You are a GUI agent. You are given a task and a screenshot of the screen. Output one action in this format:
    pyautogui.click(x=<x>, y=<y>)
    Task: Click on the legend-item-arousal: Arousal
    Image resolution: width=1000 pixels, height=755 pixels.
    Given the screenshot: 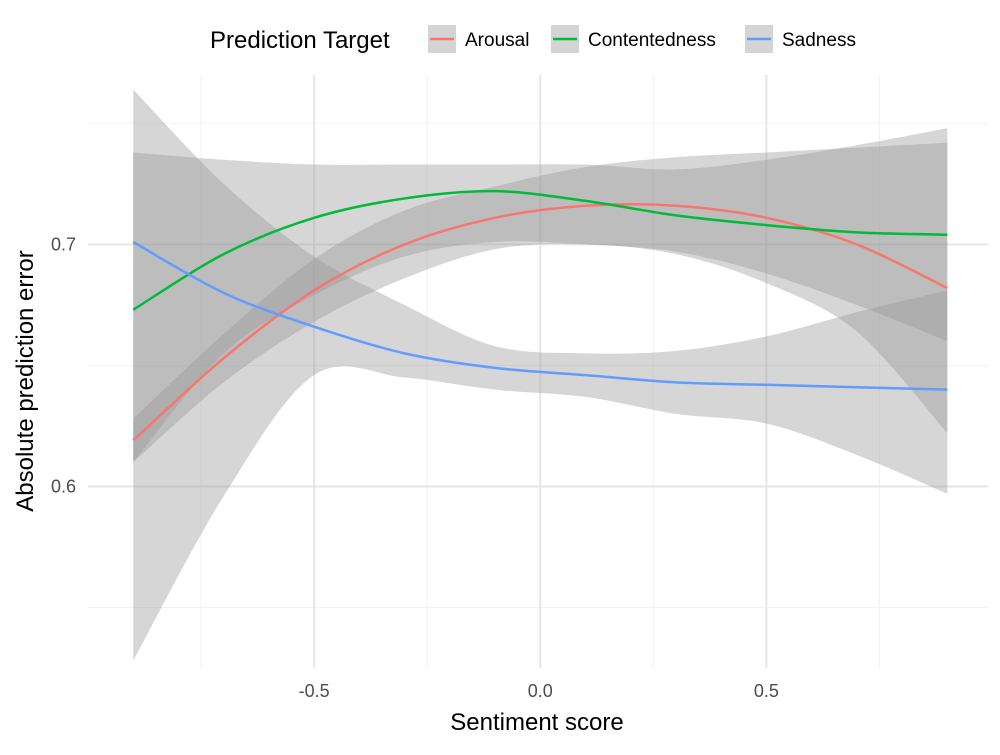 What is the action you would take?
    pyautogui.click(x=478, y=39)
    